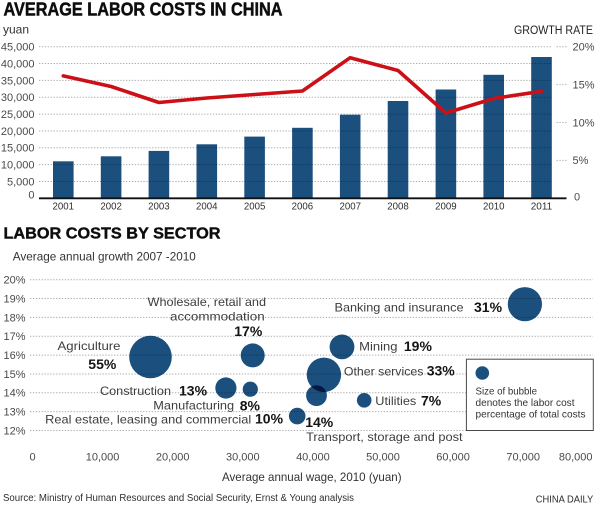 The image size is (600, 508). What do you see at coordinates (312, 477) in the screenshot?
I see `svg-text:Average annual wage, 2010 (yua: Average annual wage, 2010 (yuan)` at bounding box center [312, 477].